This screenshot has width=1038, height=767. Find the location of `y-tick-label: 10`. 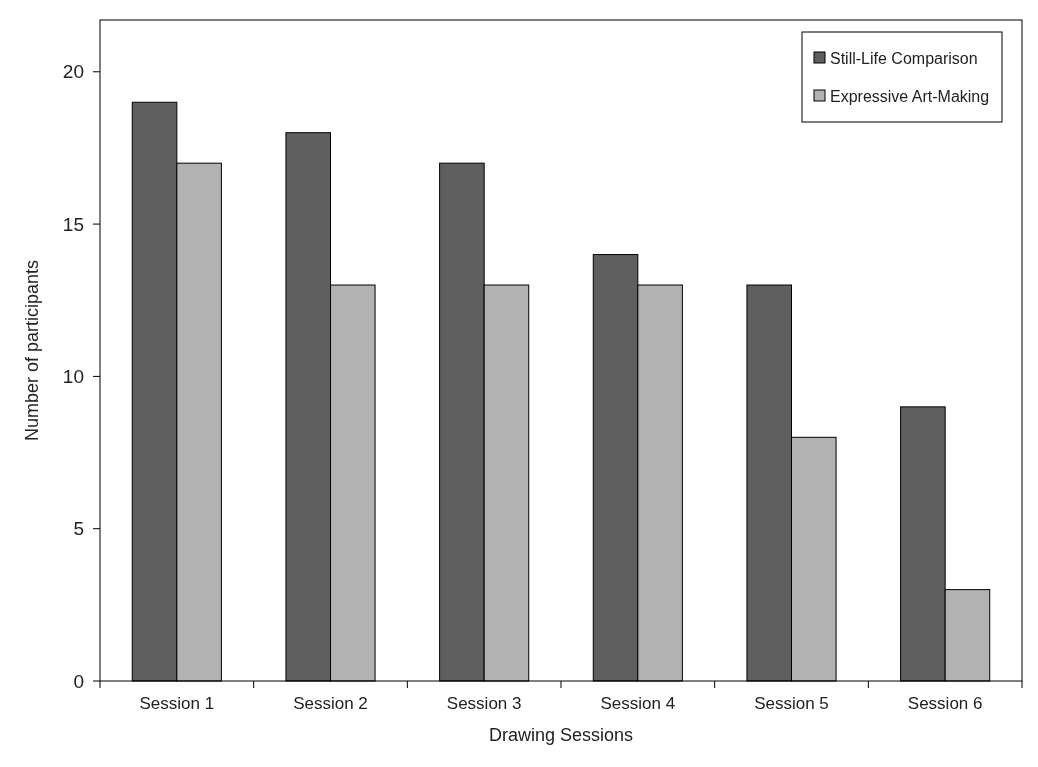

y-tick-label: 10 is located at coordinates (73, 377).